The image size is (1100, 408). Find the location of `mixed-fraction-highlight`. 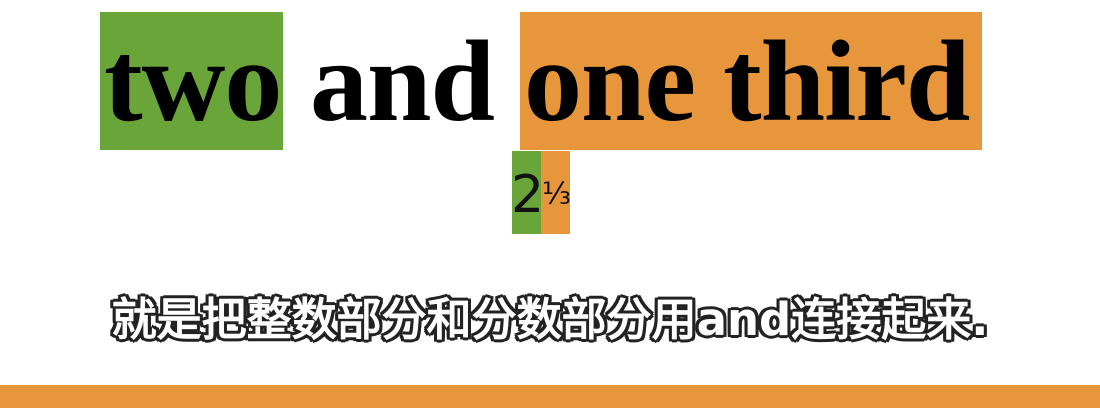

mixed-fraction-highlight is located at coordinates (555, 192).